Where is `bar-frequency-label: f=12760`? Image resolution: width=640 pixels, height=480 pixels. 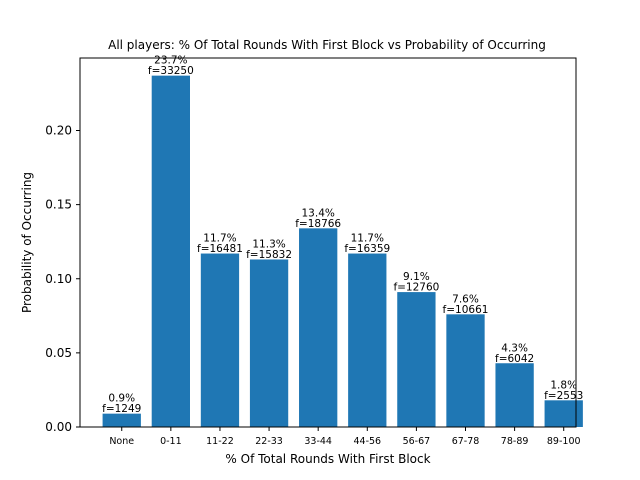 bar-frequency-label: f=12760 is located at coordinates (416, 288).